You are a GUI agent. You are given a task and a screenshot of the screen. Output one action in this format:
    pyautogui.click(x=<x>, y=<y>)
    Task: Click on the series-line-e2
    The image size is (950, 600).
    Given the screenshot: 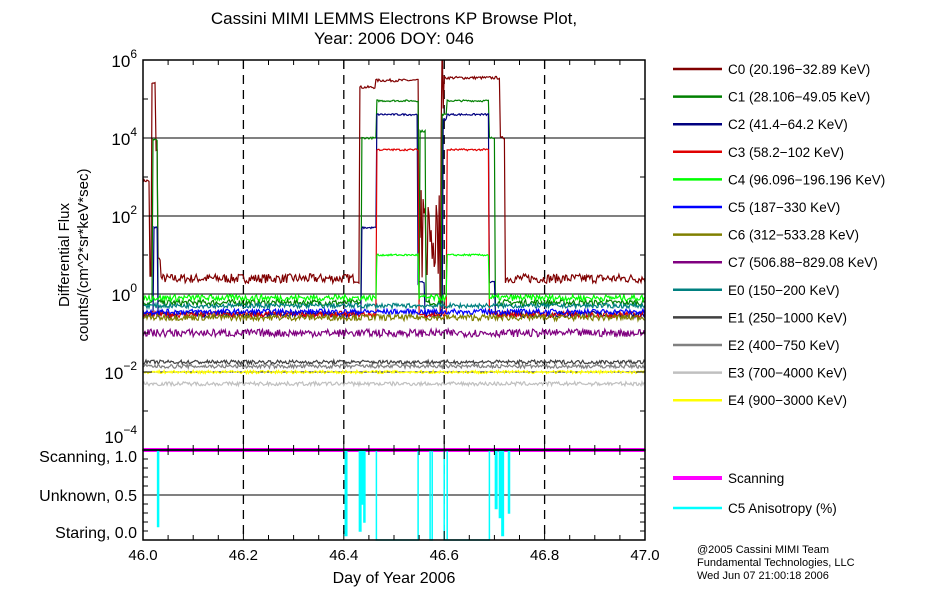 What is the action you would take?
    pyautogui.click(x=394, y=366)
    